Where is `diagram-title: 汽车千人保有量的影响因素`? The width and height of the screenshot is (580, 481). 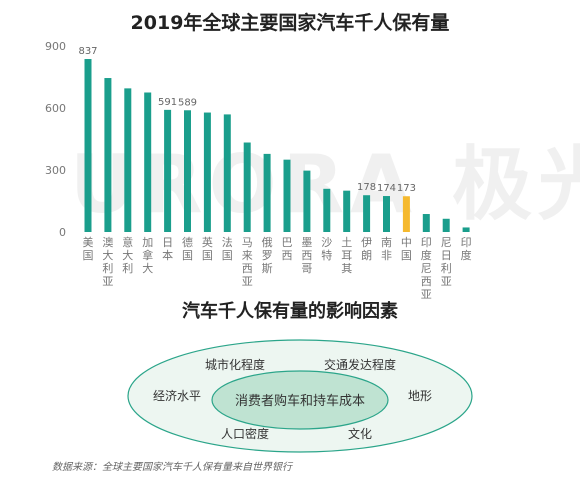 diagram-title: 汽车千人保有量的影响因素 is located at coordinates (290, 311).